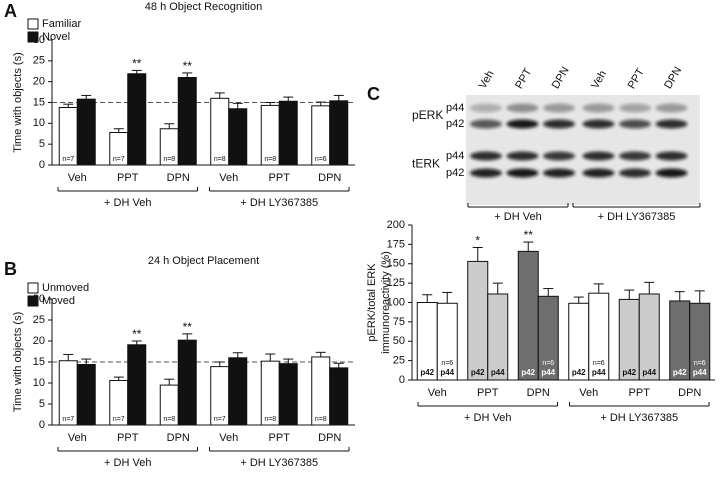  I want to click on panel-letter: A, so click(10, 11).